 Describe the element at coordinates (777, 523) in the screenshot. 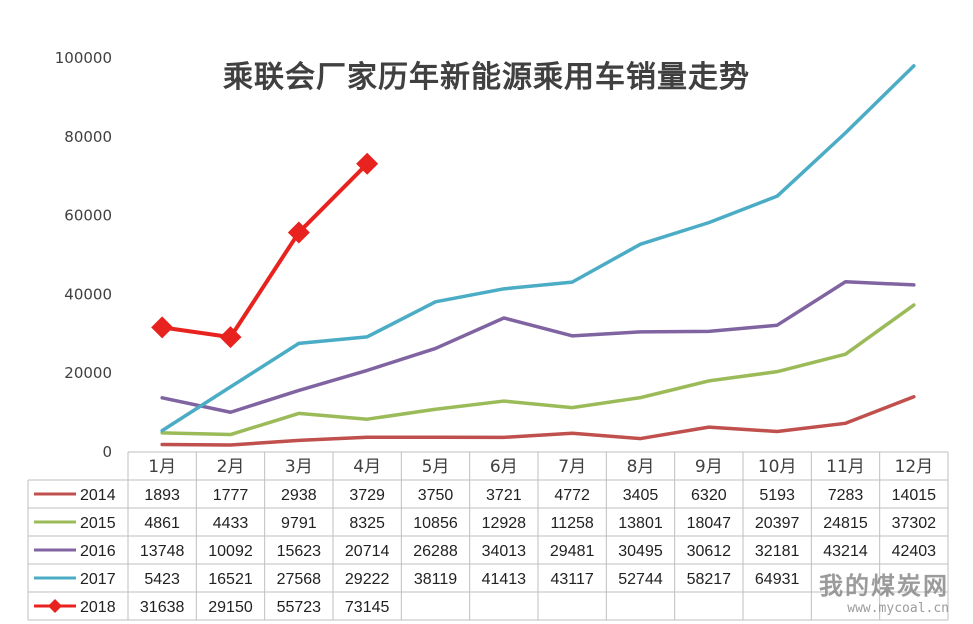

I see `table-cell-value: 20397` at that location.